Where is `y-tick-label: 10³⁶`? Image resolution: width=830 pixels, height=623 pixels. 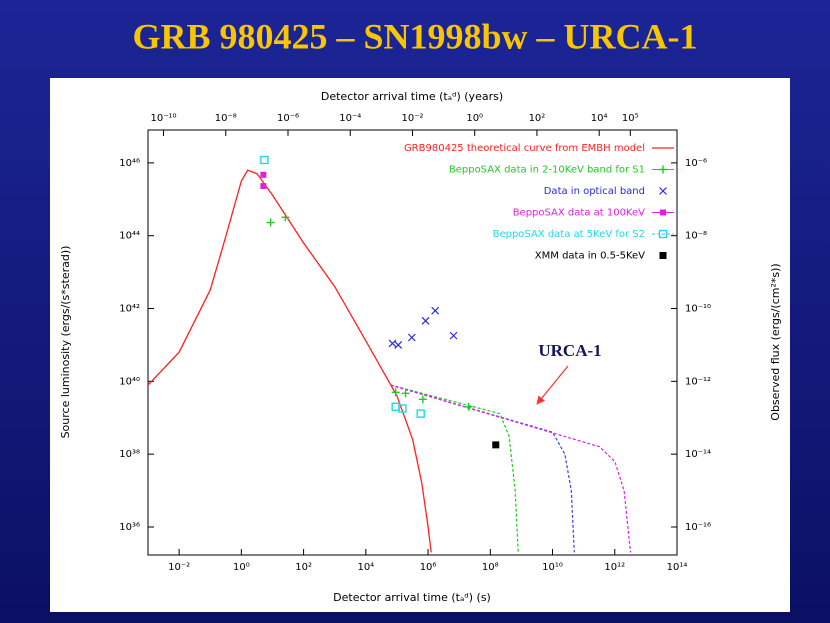 y-tick-label: 10³⁶ is located at coordinates (129, 527).